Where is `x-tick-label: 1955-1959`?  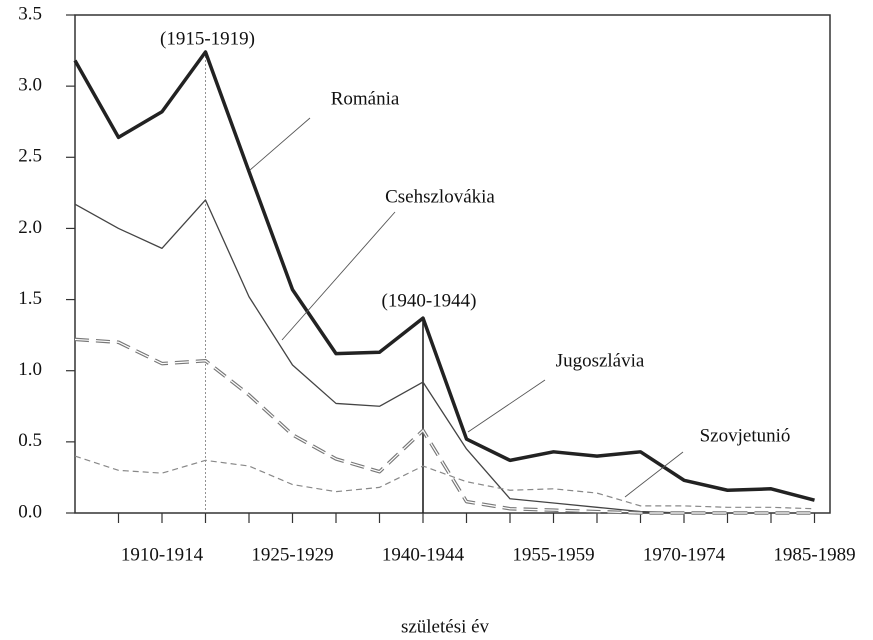
x-tick-label: 1955-1959 is located at coordinates (553, 554).